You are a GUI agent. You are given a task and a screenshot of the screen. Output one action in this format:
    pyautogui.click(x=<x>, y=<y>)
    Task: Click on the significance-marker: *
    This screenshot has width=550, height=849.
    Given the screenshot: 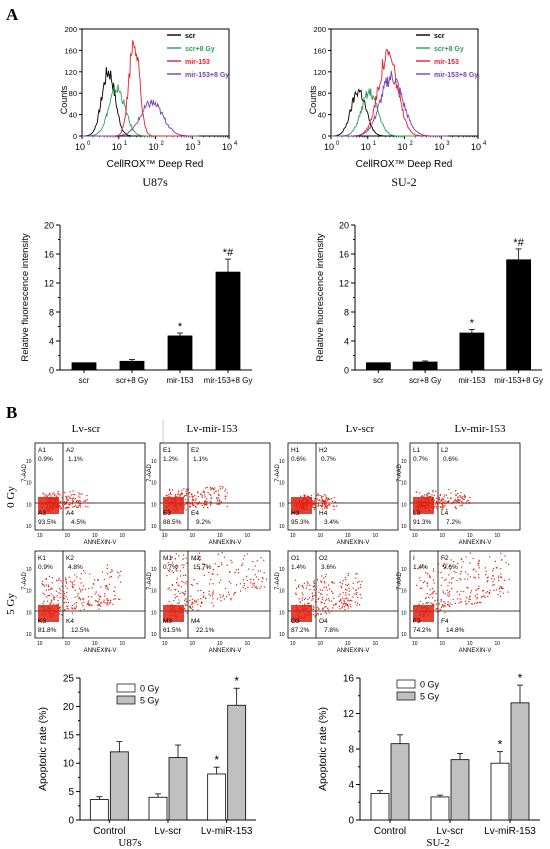 What is the action you would take?
    pyautogui.click(x=216, y=760)
    